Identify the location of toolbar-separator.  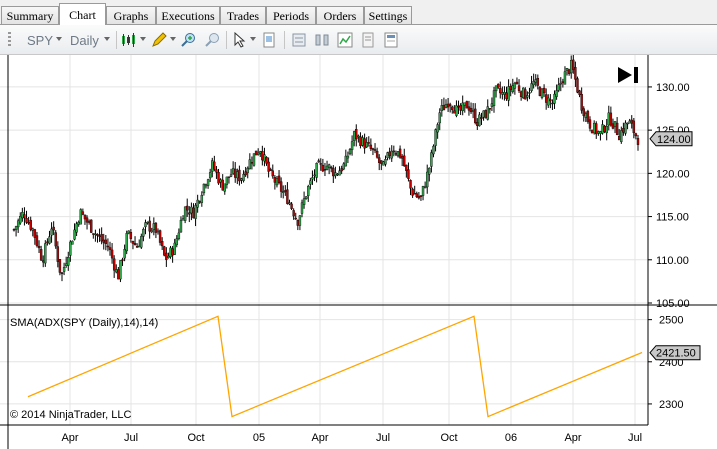
(284, 40).